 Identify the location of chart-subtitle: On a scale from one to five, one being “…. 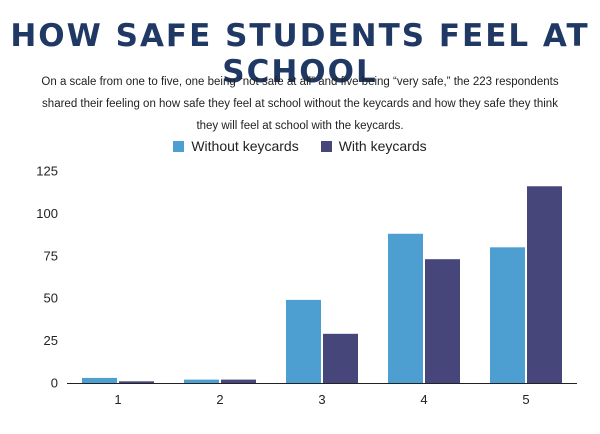
(300, 104).